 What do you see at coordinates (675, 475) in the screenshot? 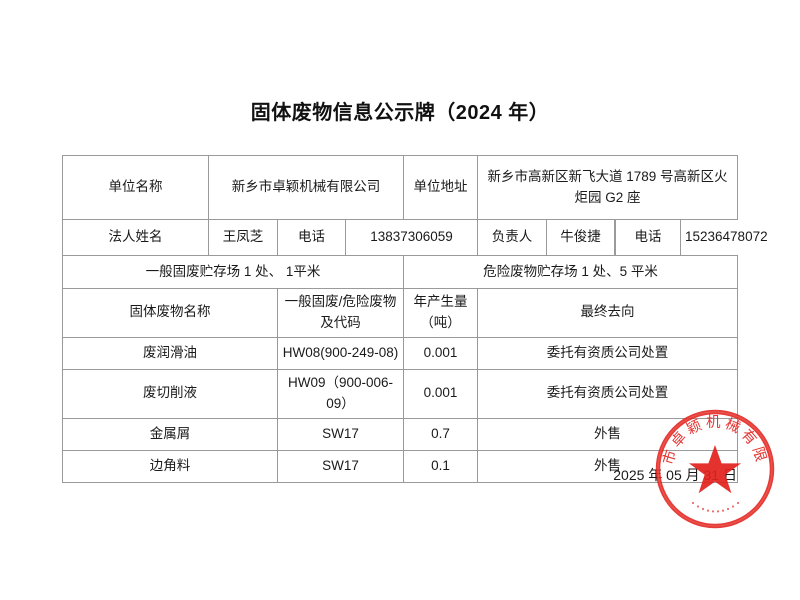
I see `signature-date: 2025 年 05 月 31 日` at bounding box center [675, 475].